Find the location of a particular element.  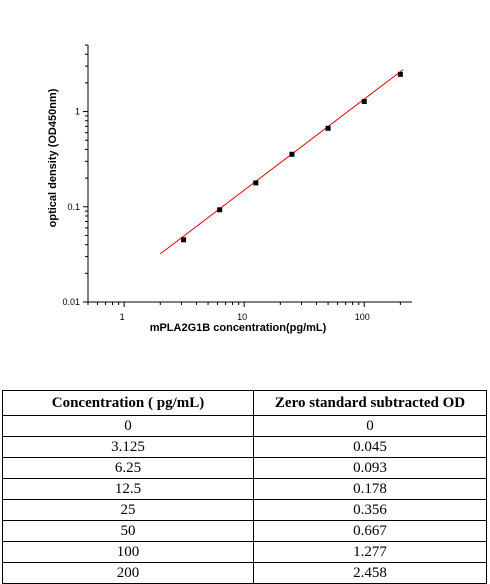

od-cell: 0.356 is located at coordinates (370, 510).